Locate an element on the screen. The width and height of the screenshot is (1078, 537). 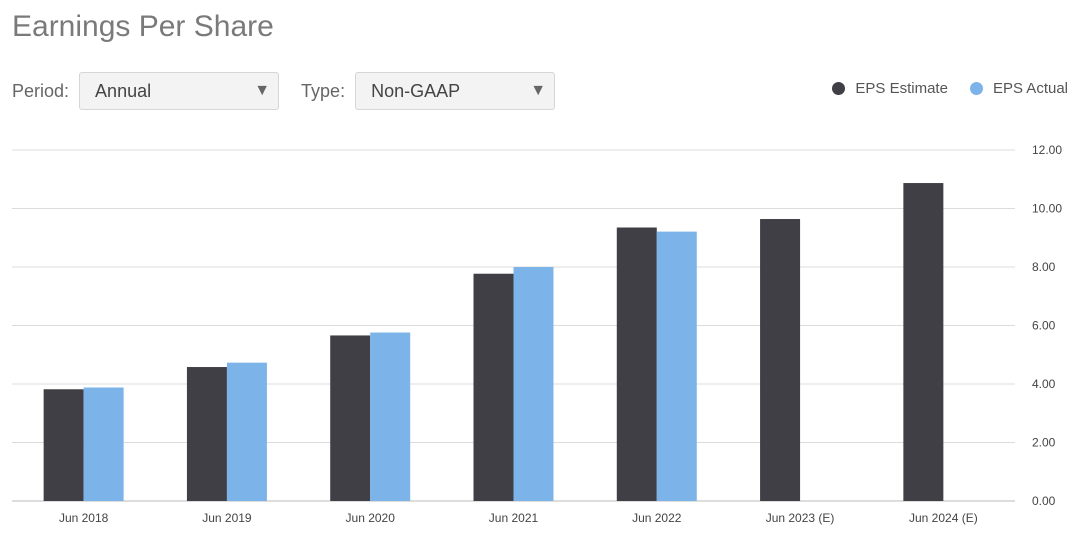
x-tick-label: Jun 2024 (E) is located at coordinates (943, 518).